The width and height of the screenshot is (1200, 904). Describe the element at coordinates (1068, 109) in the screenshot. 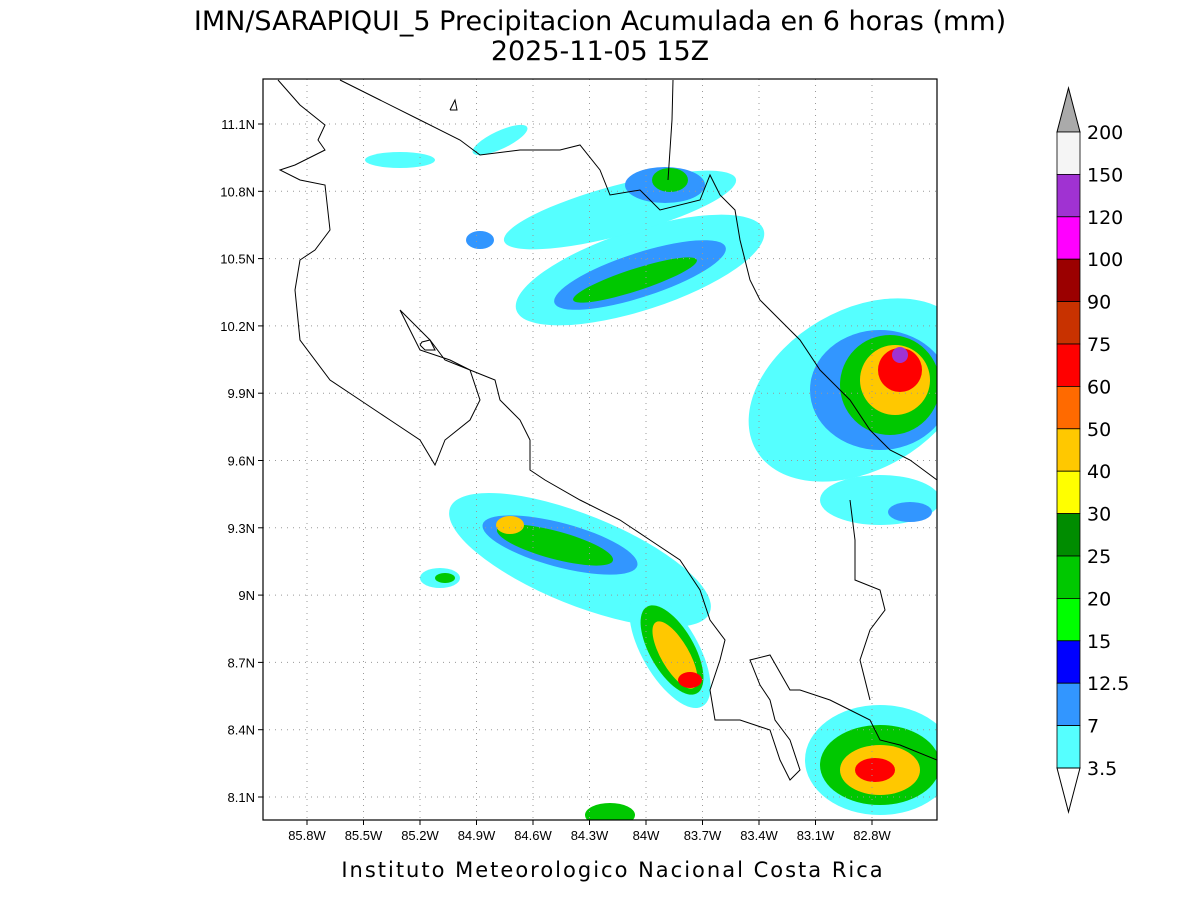

I see `colorbar-over` at that location.